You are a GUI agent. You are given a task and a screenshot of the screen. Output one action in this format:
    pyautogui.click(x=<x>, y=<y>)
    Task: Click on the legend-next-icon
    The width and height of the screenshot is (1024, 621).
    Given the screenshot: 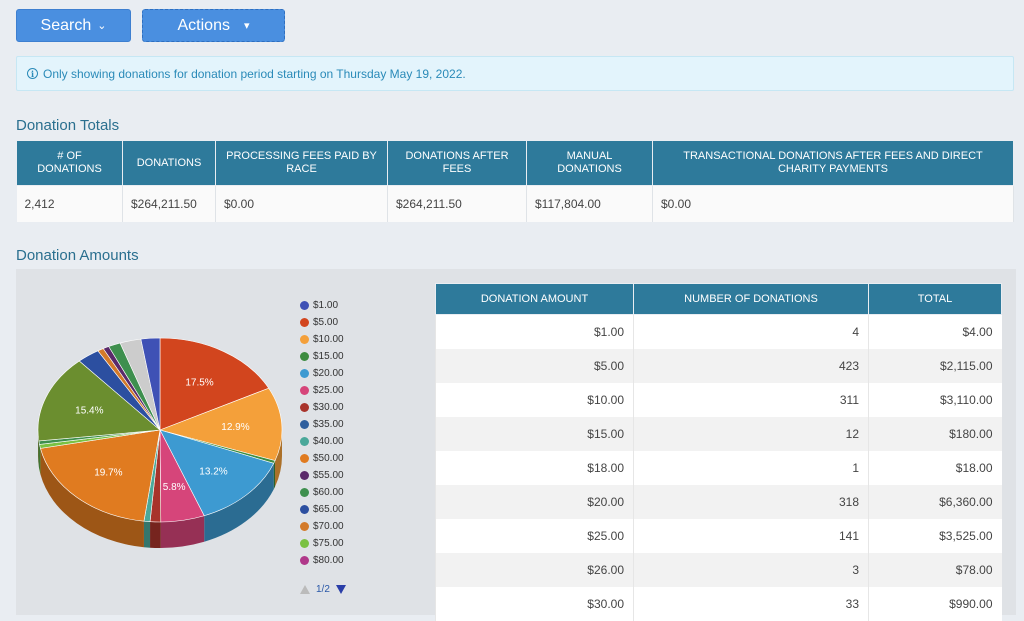 What is the action you would take?
    pyautogui.click(x=340, y=589)
    